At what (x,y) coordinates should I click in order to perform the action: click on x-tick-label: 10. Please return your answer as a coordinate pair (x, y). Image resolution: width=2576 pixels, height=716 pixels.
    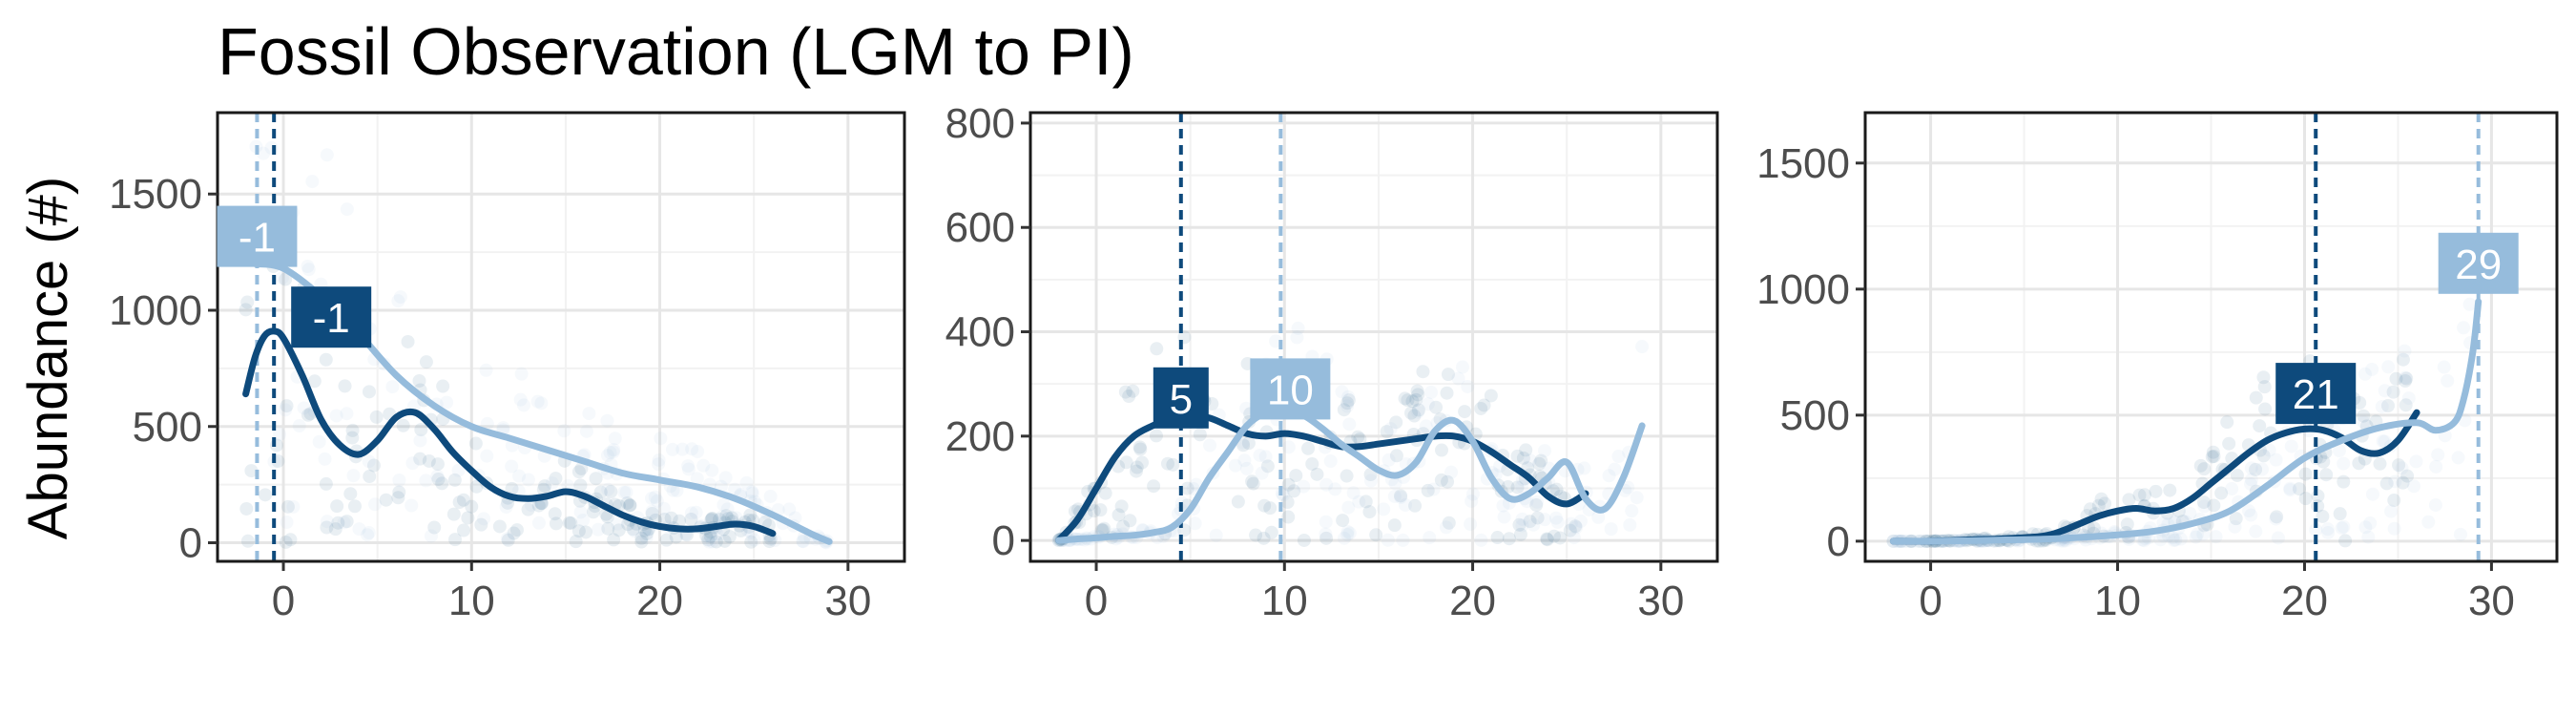
    Looking at the image, I should click on (471, 601).